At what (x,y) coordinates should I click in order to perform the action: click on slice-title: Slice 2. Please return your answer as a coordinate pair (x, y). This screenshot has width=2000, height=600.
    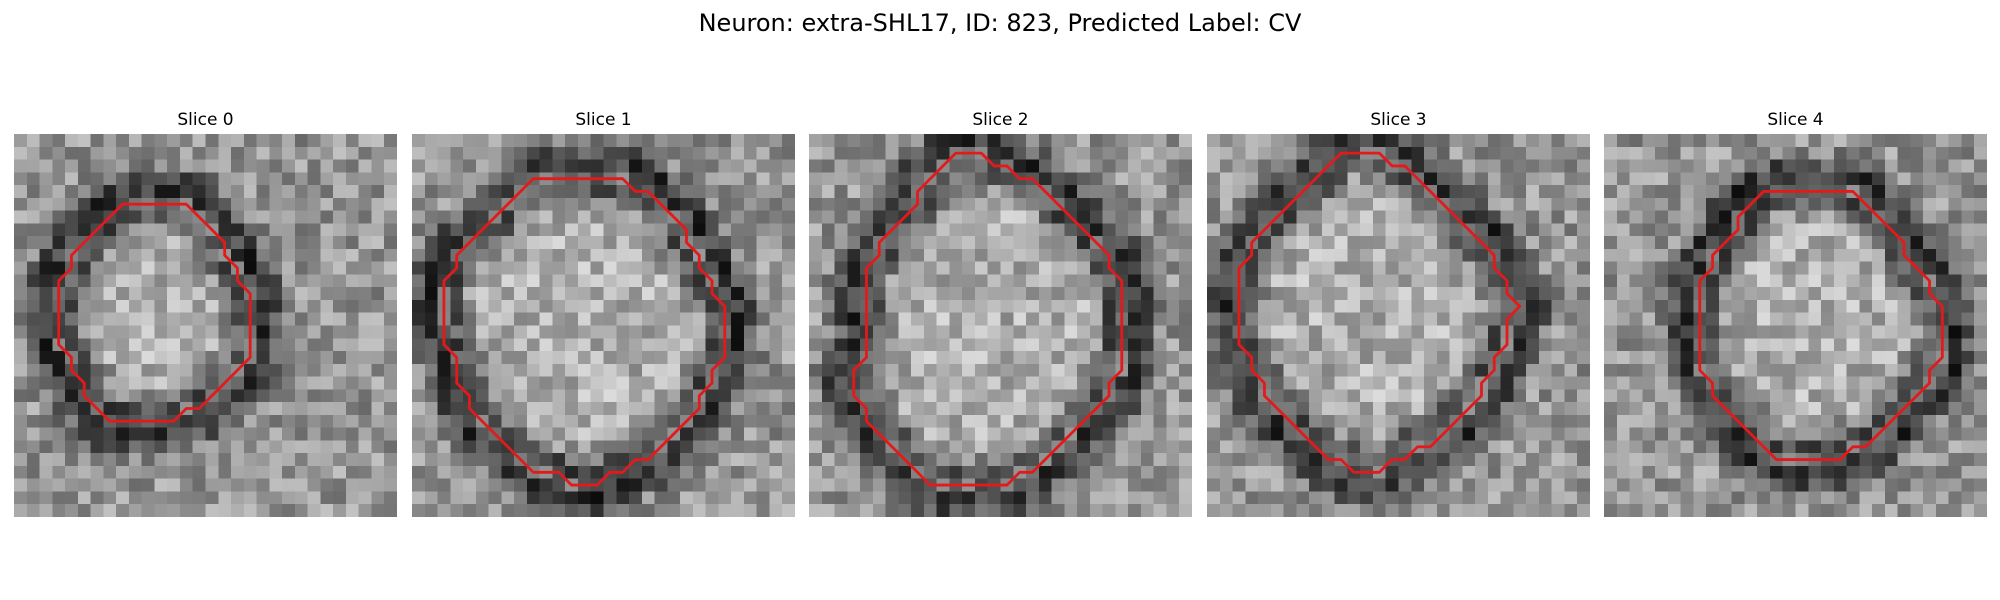
    Looking at the image, I should click on (1000, 120).